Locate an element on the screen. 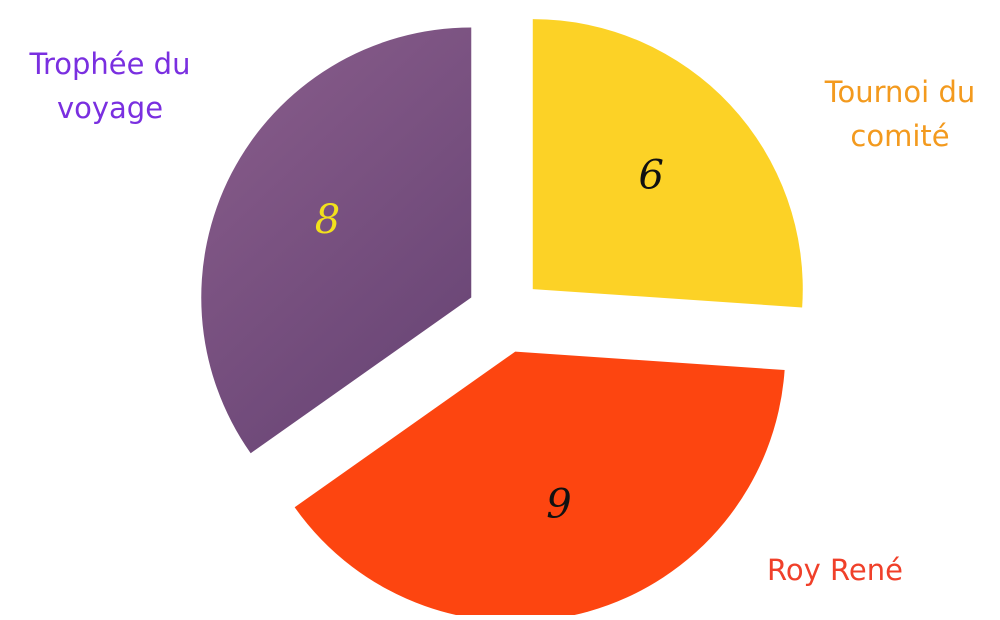 This screenshot has width=1000, height=620. slice-tournoi-du-comite is located at coordinates (667, 163).